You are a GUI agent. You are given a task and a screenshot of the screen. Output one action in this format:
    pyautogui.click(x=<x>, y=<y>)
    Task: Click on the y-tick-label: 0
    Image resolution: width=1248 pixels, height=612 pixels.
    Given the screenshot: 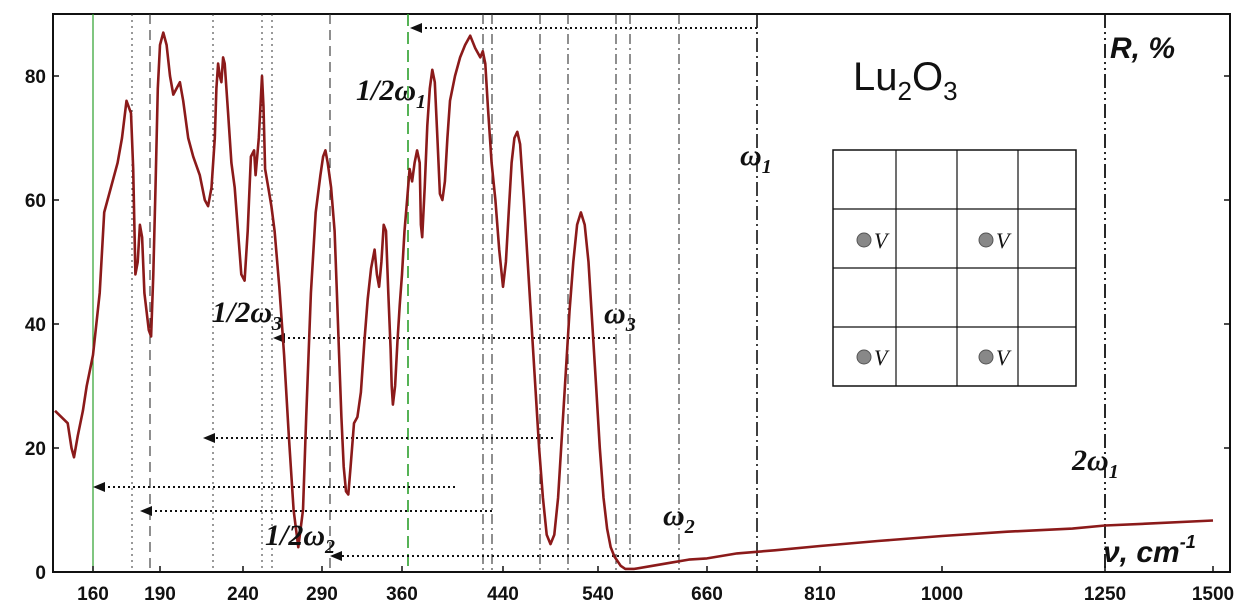 What is the action you would take?
    pyautogui.click(x=40, y=573)
    